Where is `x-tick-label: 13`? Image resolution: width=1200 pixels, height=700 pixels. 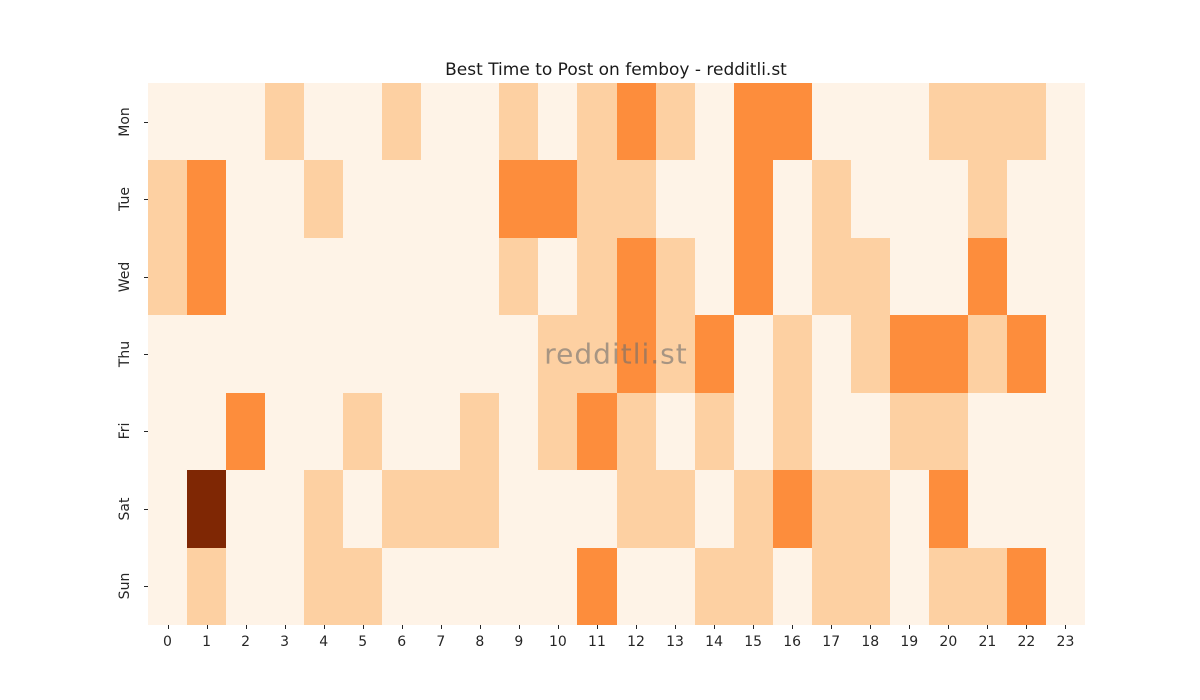
x-tick-label: 13 is located at coordinates (675, 642).